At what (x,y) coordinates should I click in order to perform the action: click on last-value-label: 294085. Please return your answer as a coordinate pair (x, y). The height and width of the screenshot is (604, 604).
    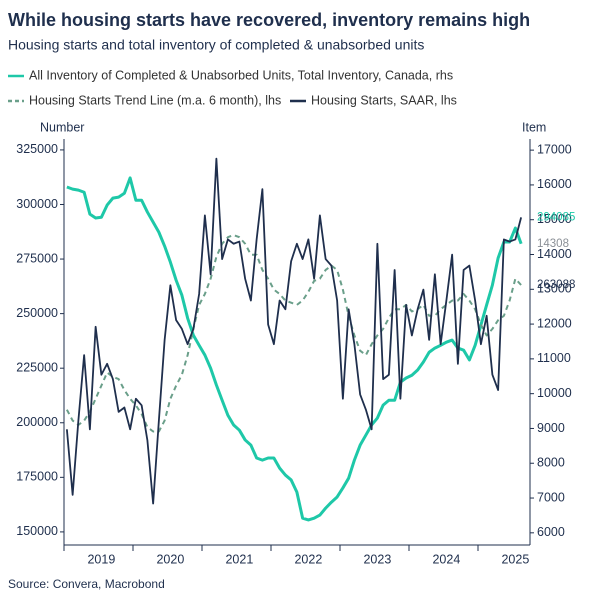
    Looking at the image, I should click on (556, 217).